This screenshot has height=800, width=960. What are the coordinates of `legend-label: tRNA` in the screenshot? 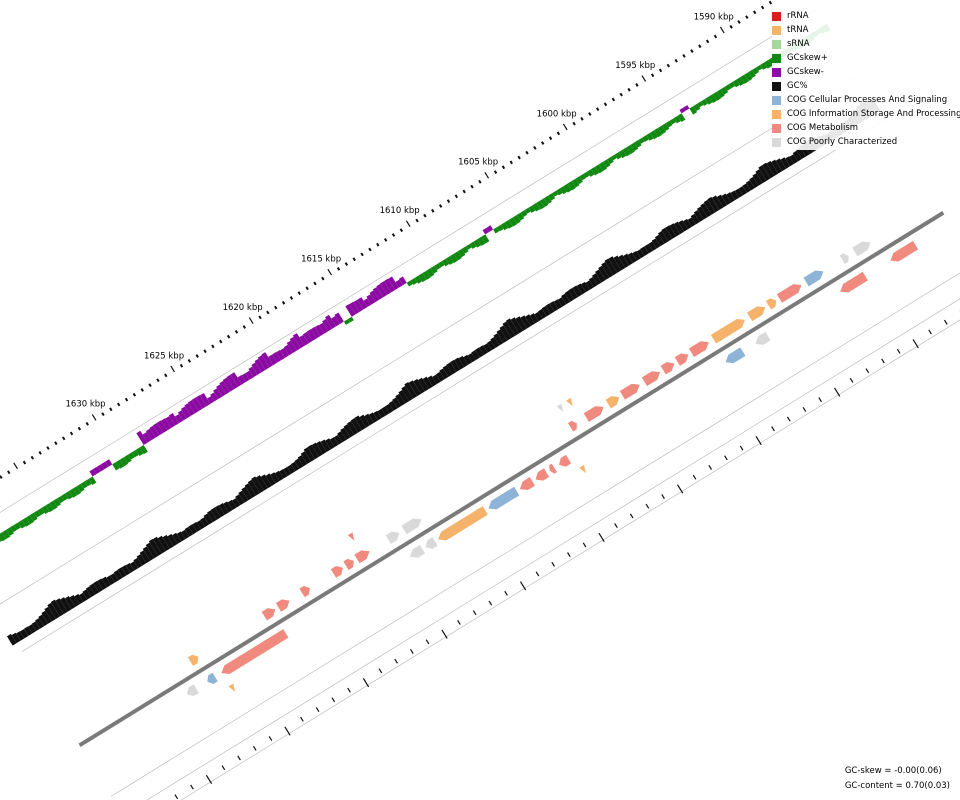 It's located at (798, 30).